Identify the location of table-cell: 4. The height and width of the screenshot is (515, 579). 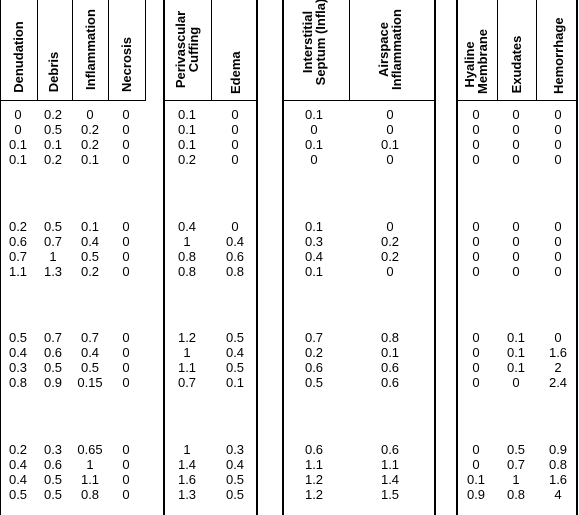
(558, 494).